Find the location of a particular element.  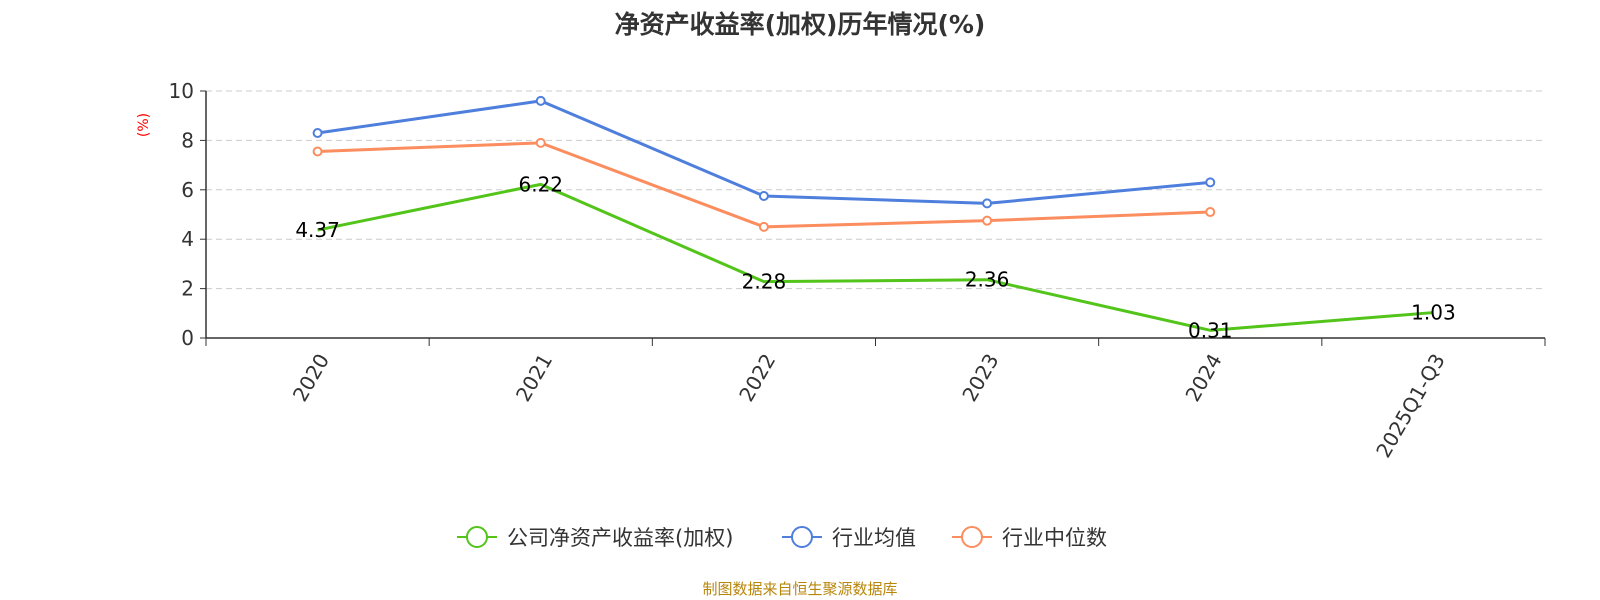

y-tick-label: 2 is located at coordinates (187, 289).